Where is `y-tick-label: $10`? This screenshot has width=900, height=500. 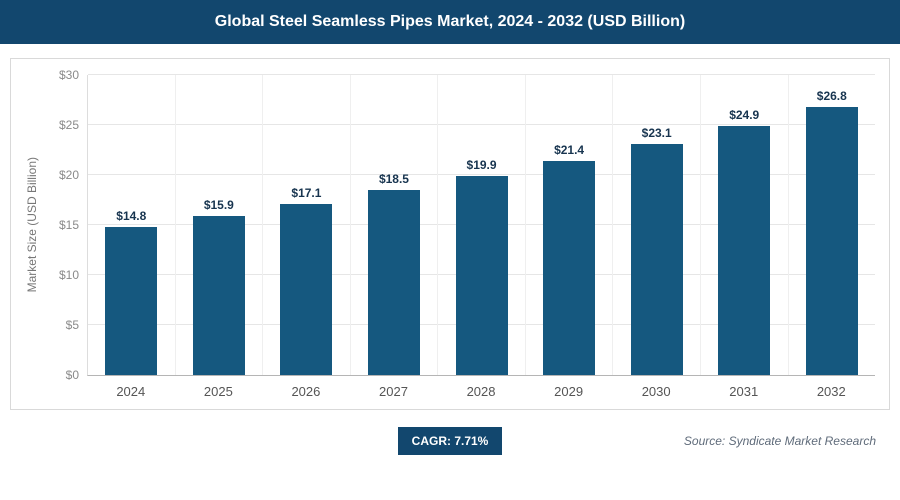 y-tick-label: $10 is located at coordinates (68, 275).